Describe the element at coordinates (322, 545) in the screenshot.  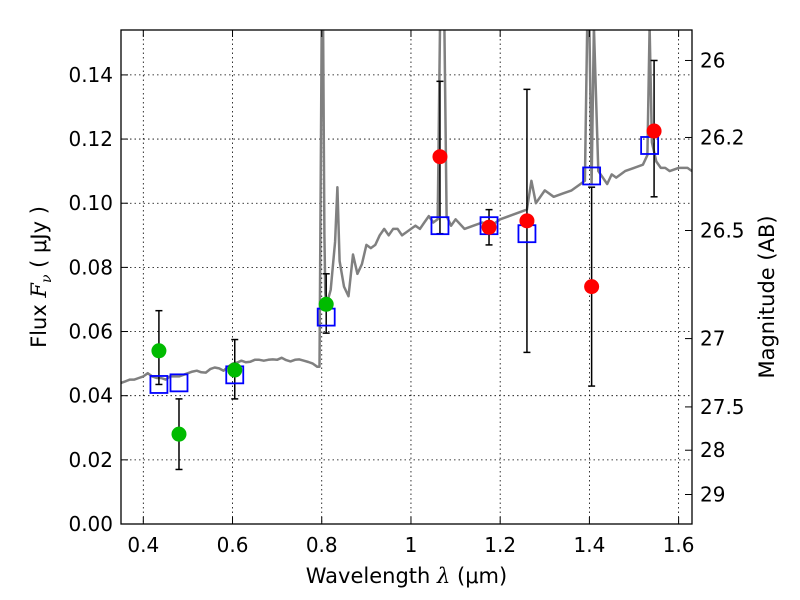
I see `x-tick-label: 0.8` at that location.